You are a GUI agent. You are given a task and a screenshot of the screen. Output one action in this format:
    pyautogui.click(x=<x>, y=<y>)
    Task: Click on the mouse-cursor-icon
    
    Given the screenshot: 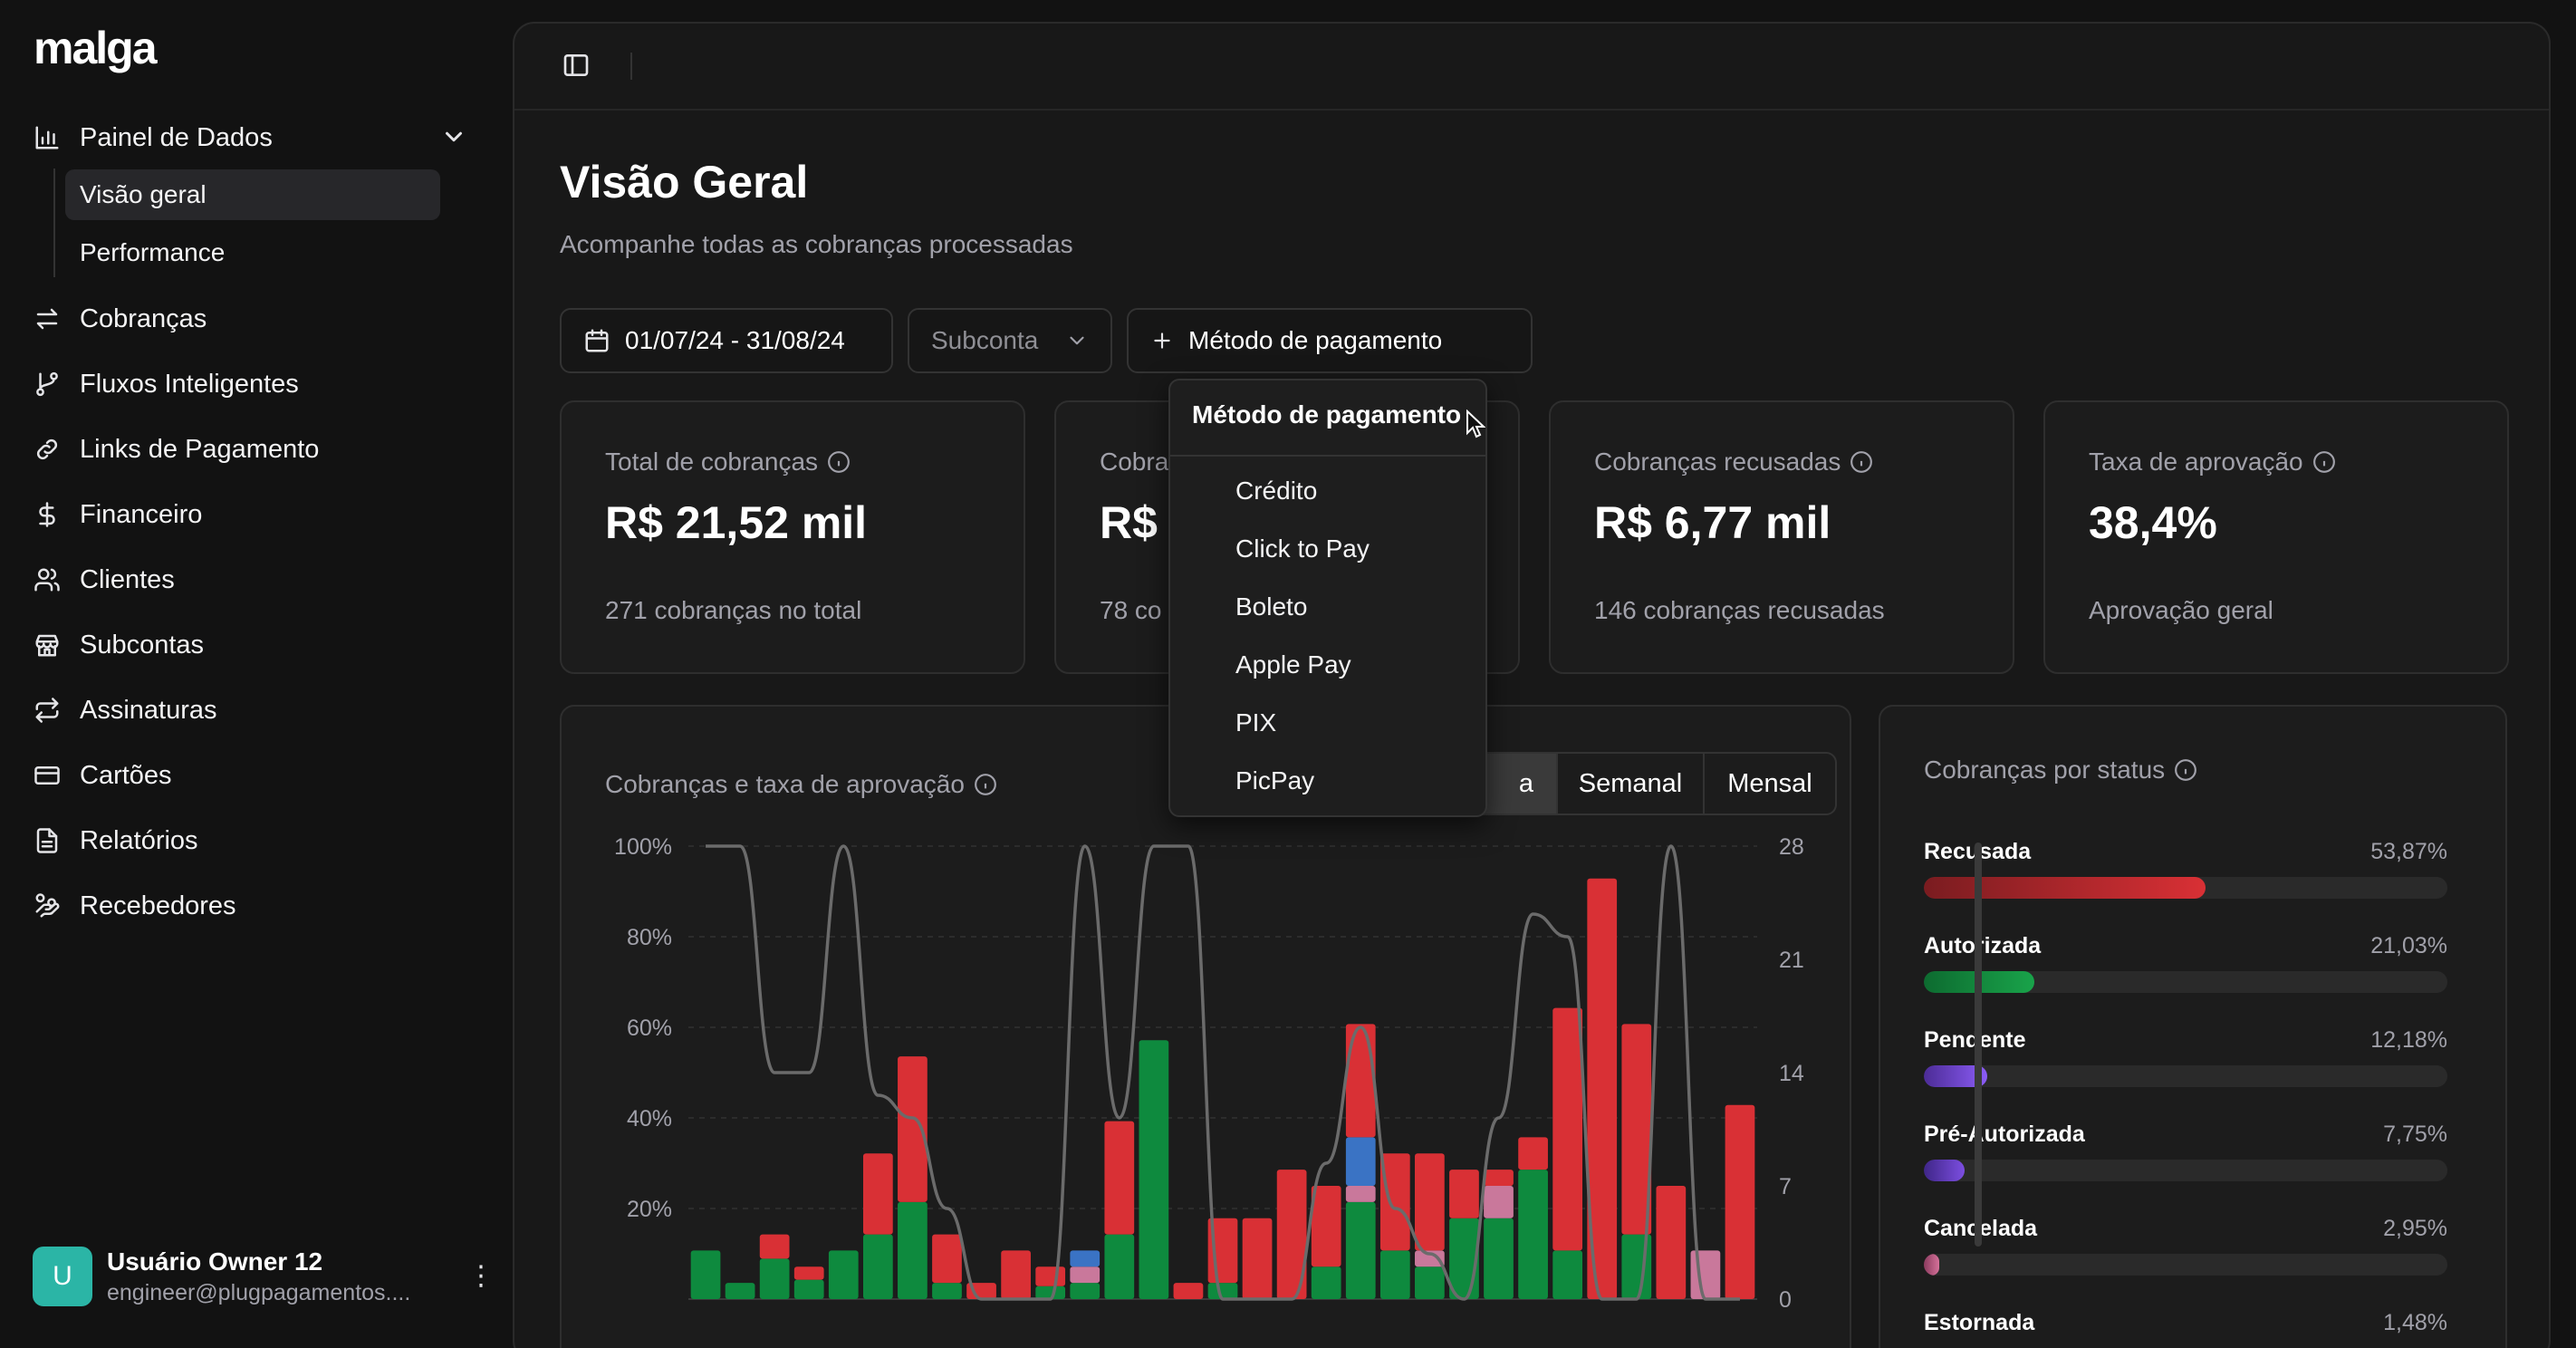 What is the action you would take?
    pyautogui.click(x=1475, y=423)
    